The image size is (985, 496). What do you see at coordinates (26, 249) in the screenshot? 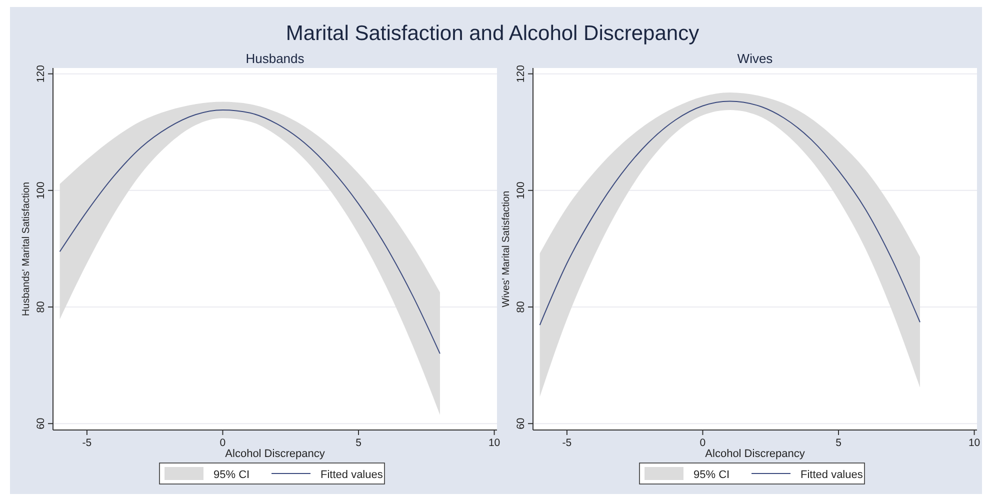
I see `y-axis-title: Husbands' Marital Satisfaction` at bounding box center [26, 249].